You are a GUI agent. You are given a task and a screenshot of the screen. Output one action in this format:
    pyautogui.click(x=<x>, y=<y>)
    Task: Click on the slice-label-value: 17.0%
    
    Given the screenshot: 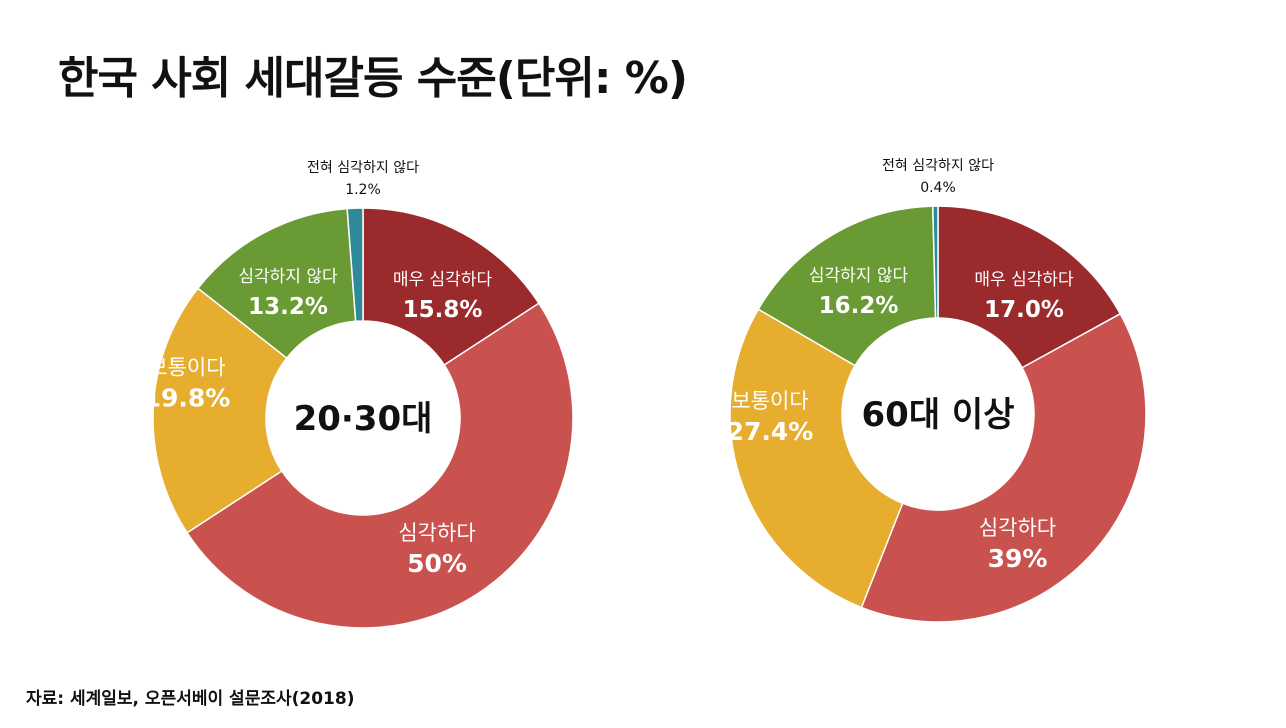 What is the action you would take?
    pyautogui.click(x=1024, y=310)
    